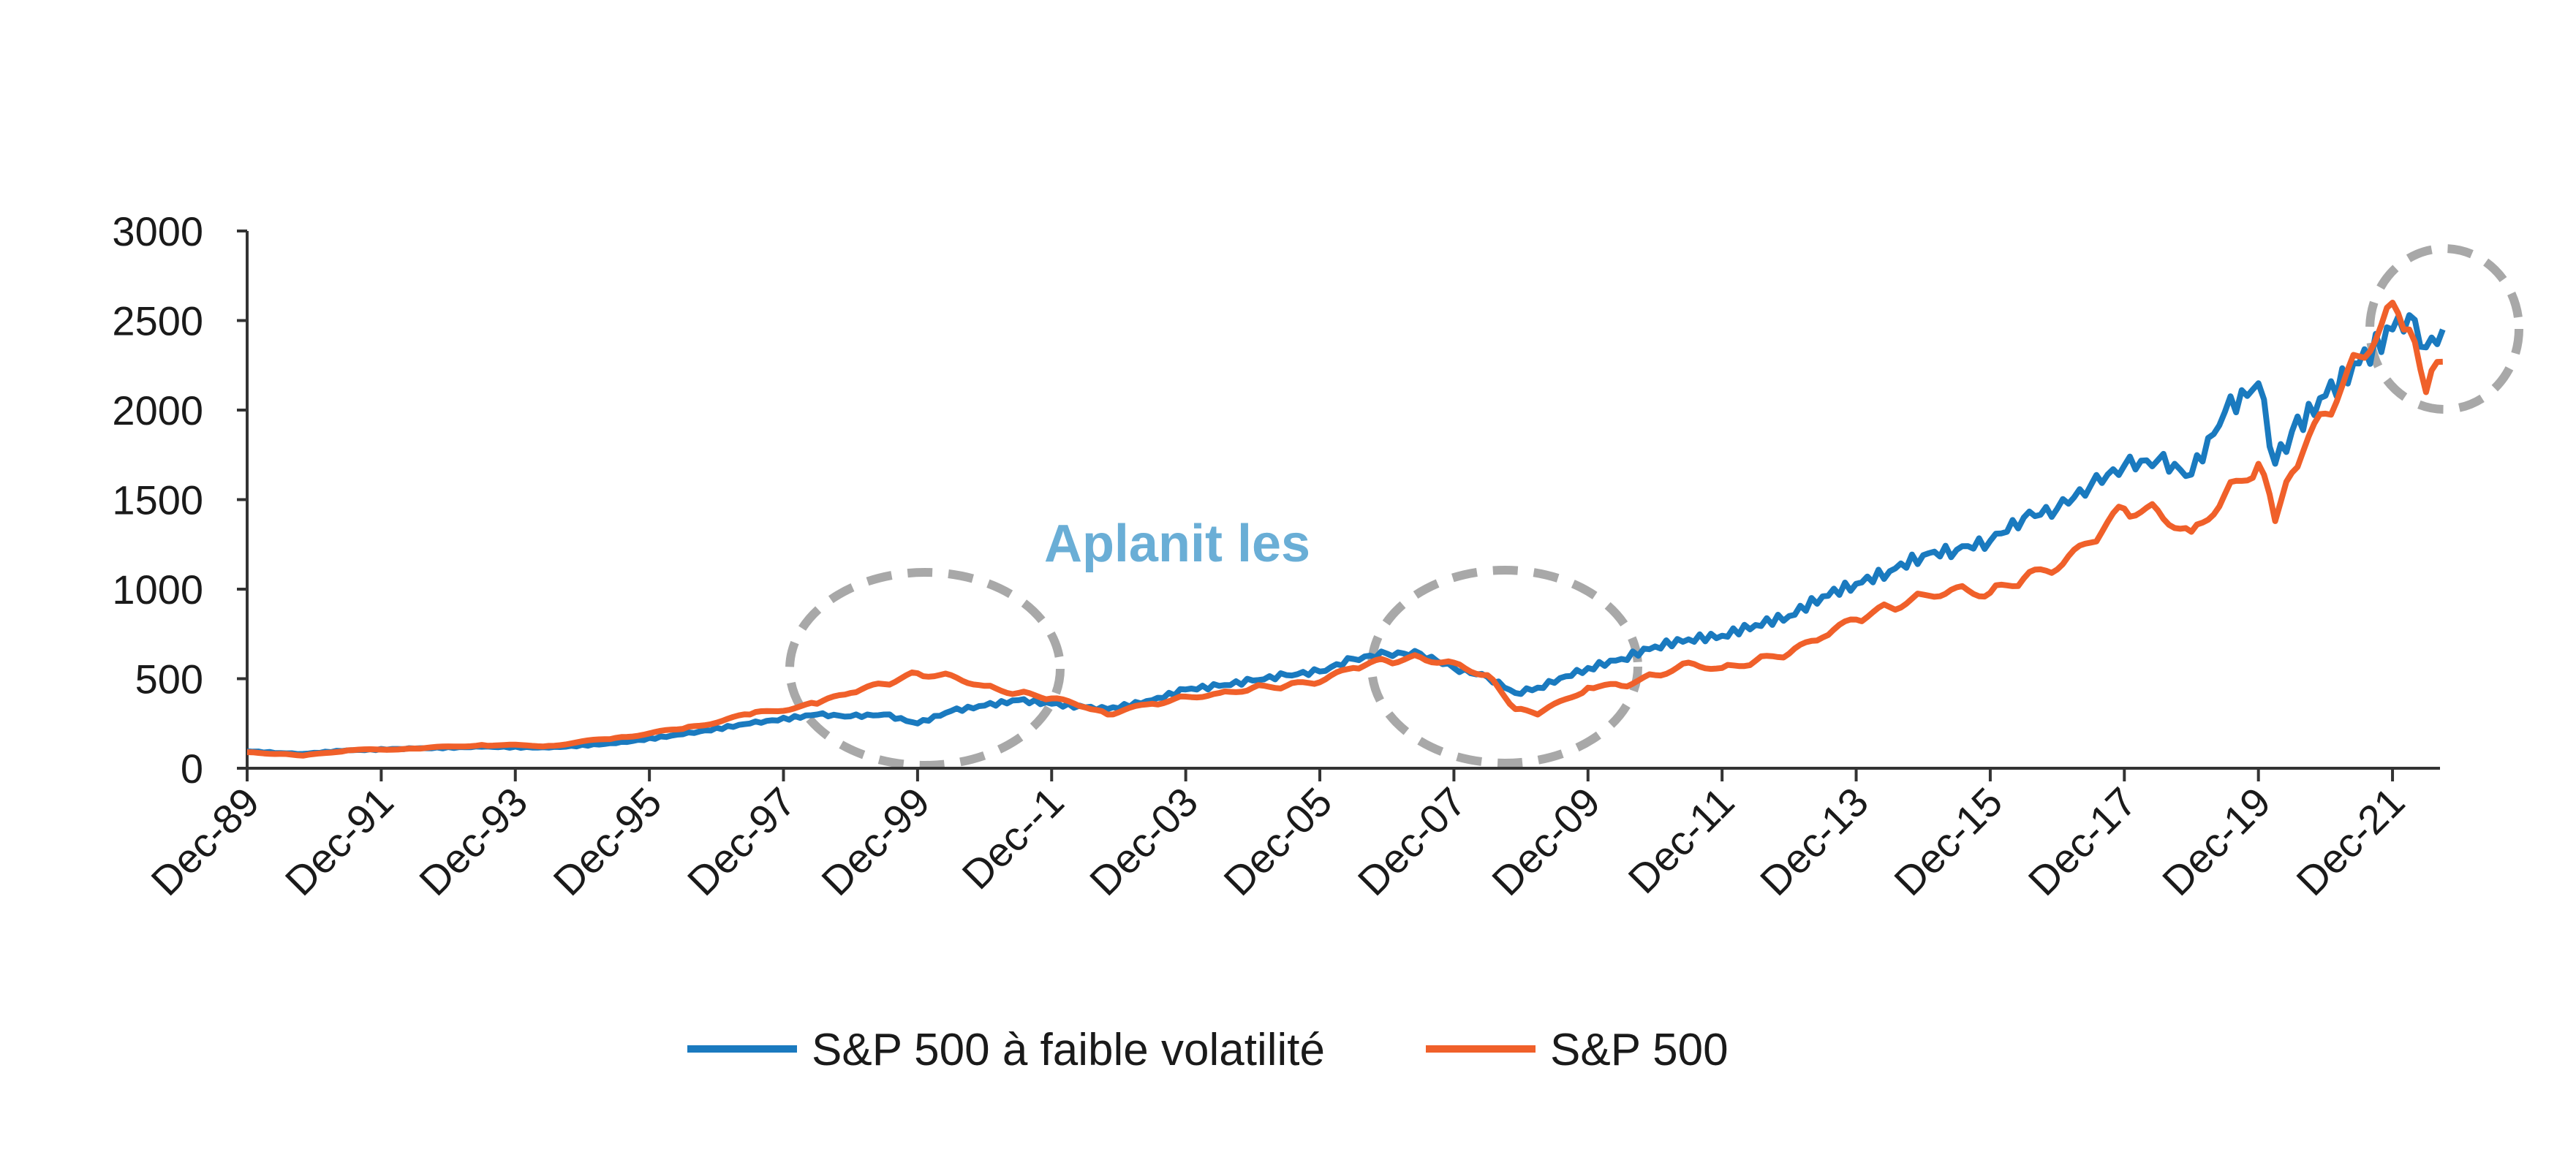  What do you see at coordinates (339, 841) in the screenshot?
I see `x-tick-label: Dec-91` at bounding box center [339, 841].